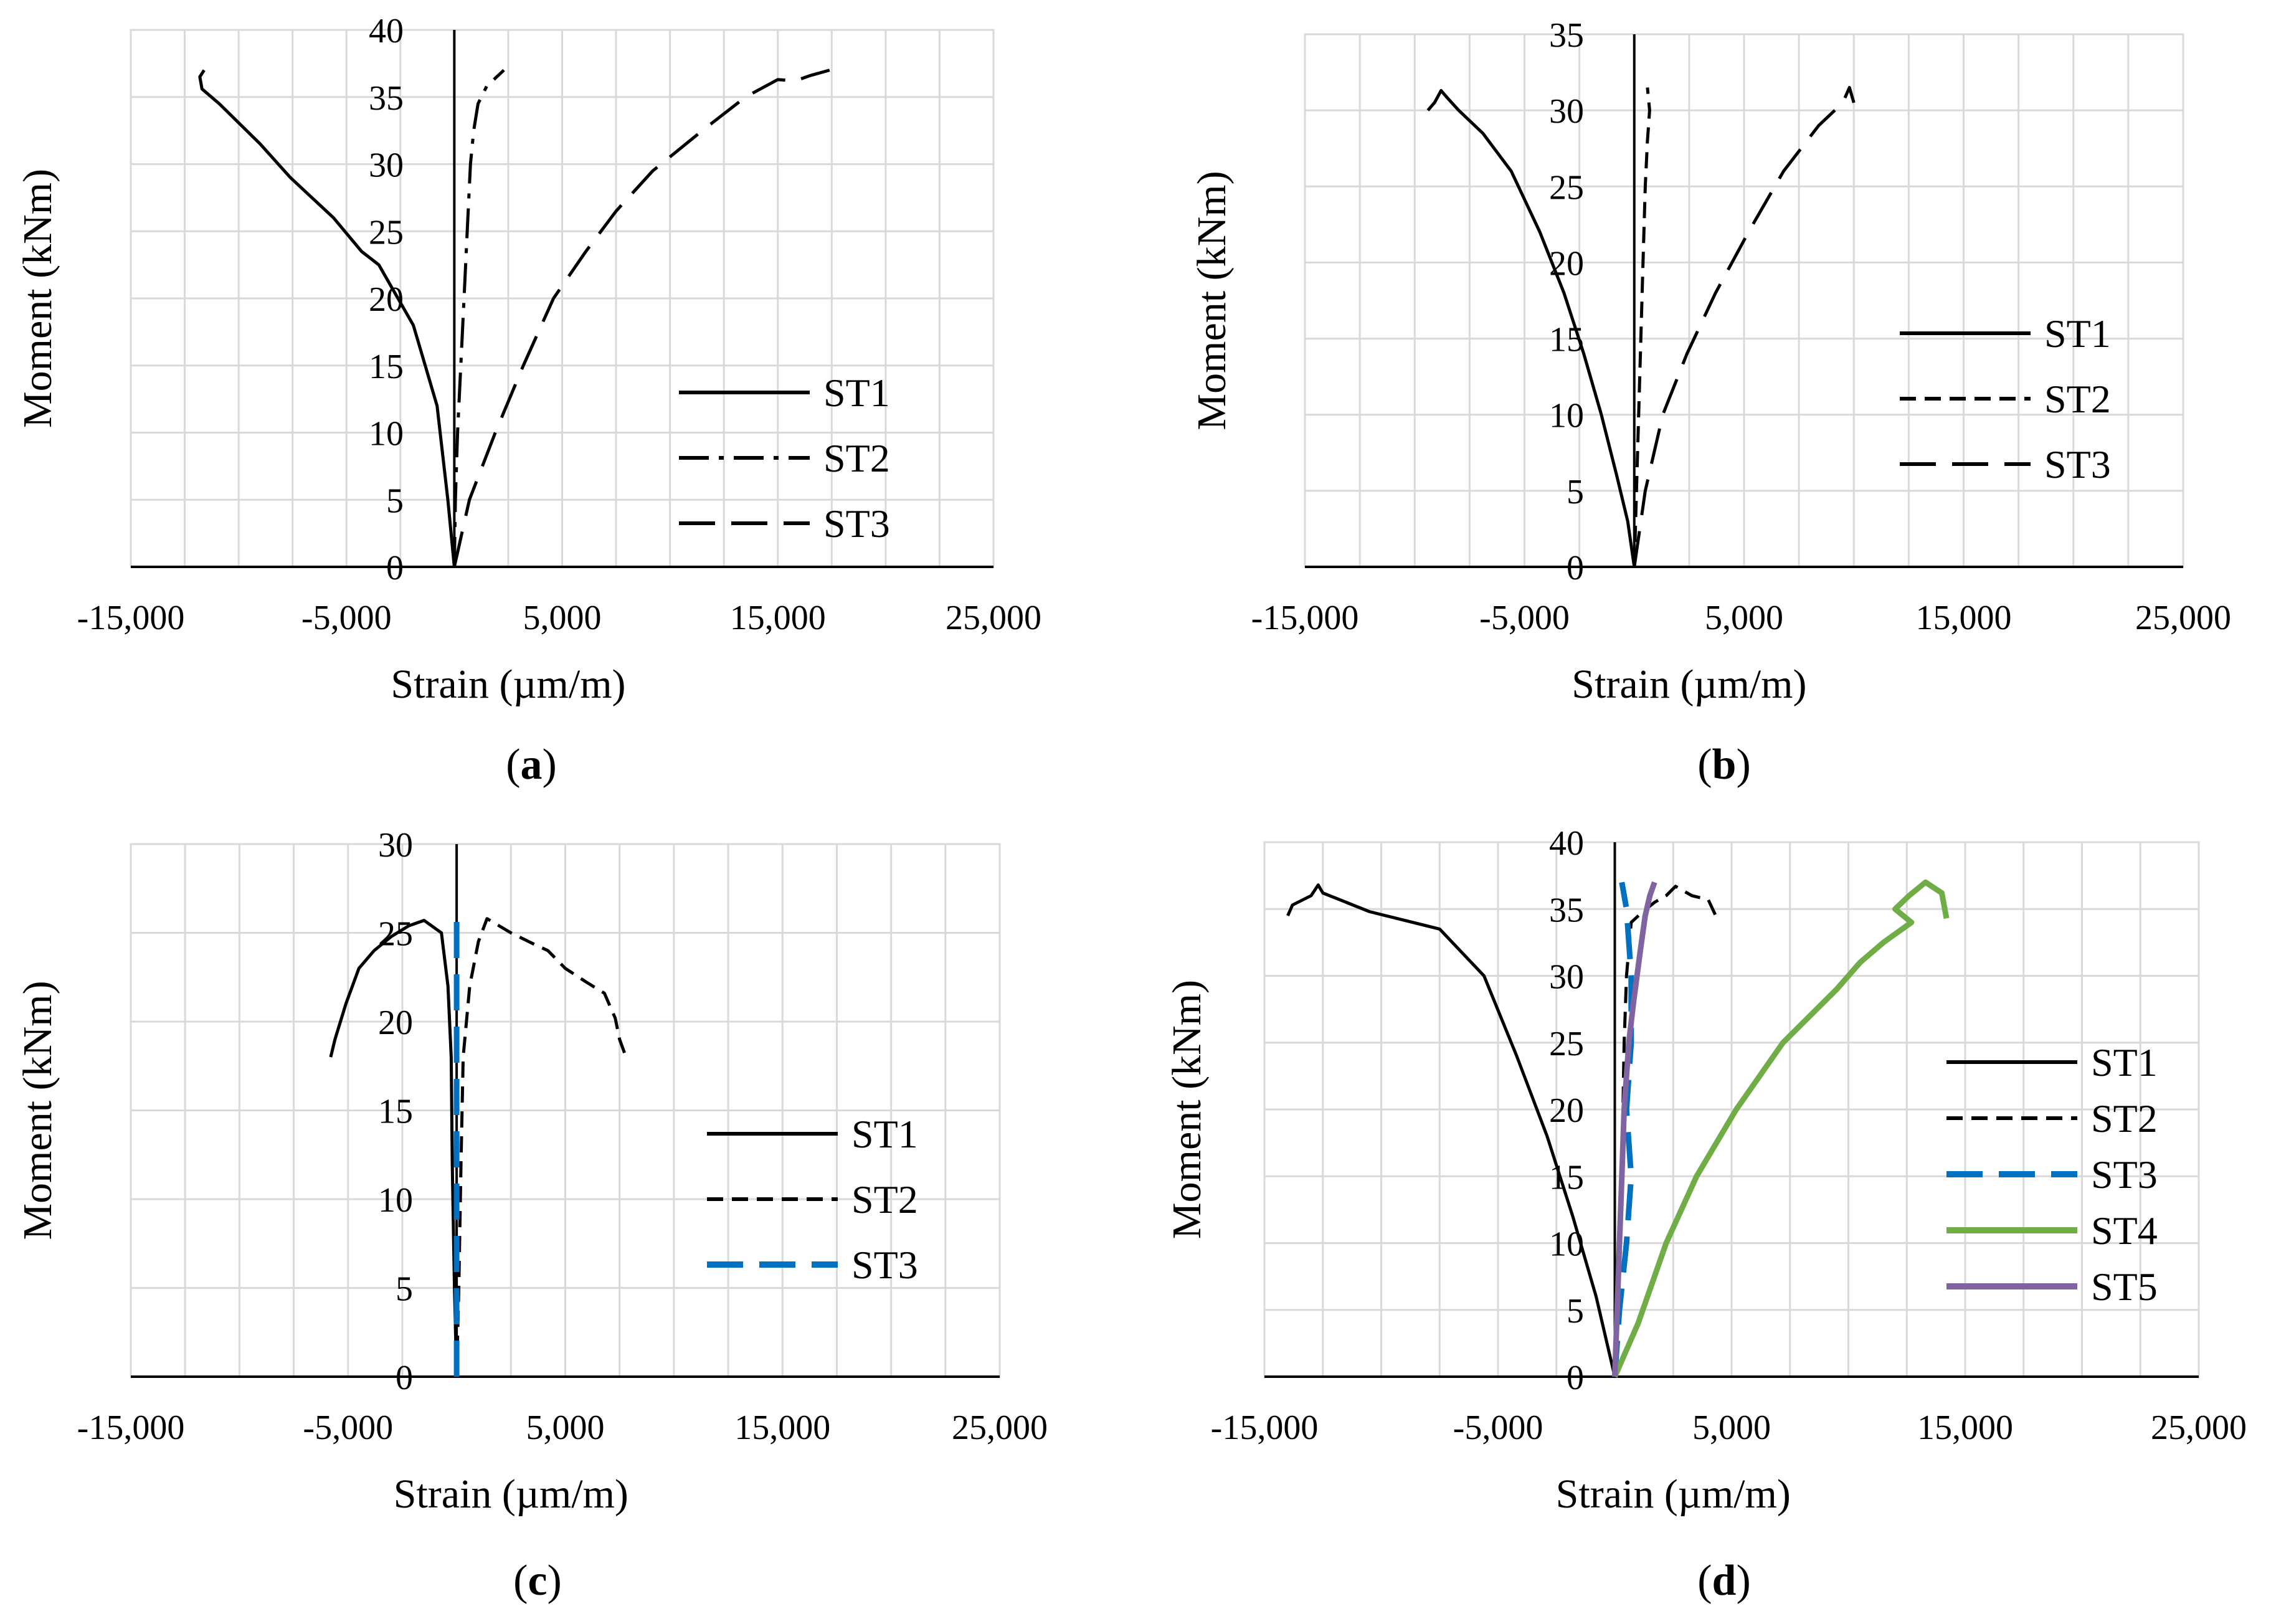 This screenshot has height=1624, width=2271. I want to click on caption-letter: b, so click(1724, 765).